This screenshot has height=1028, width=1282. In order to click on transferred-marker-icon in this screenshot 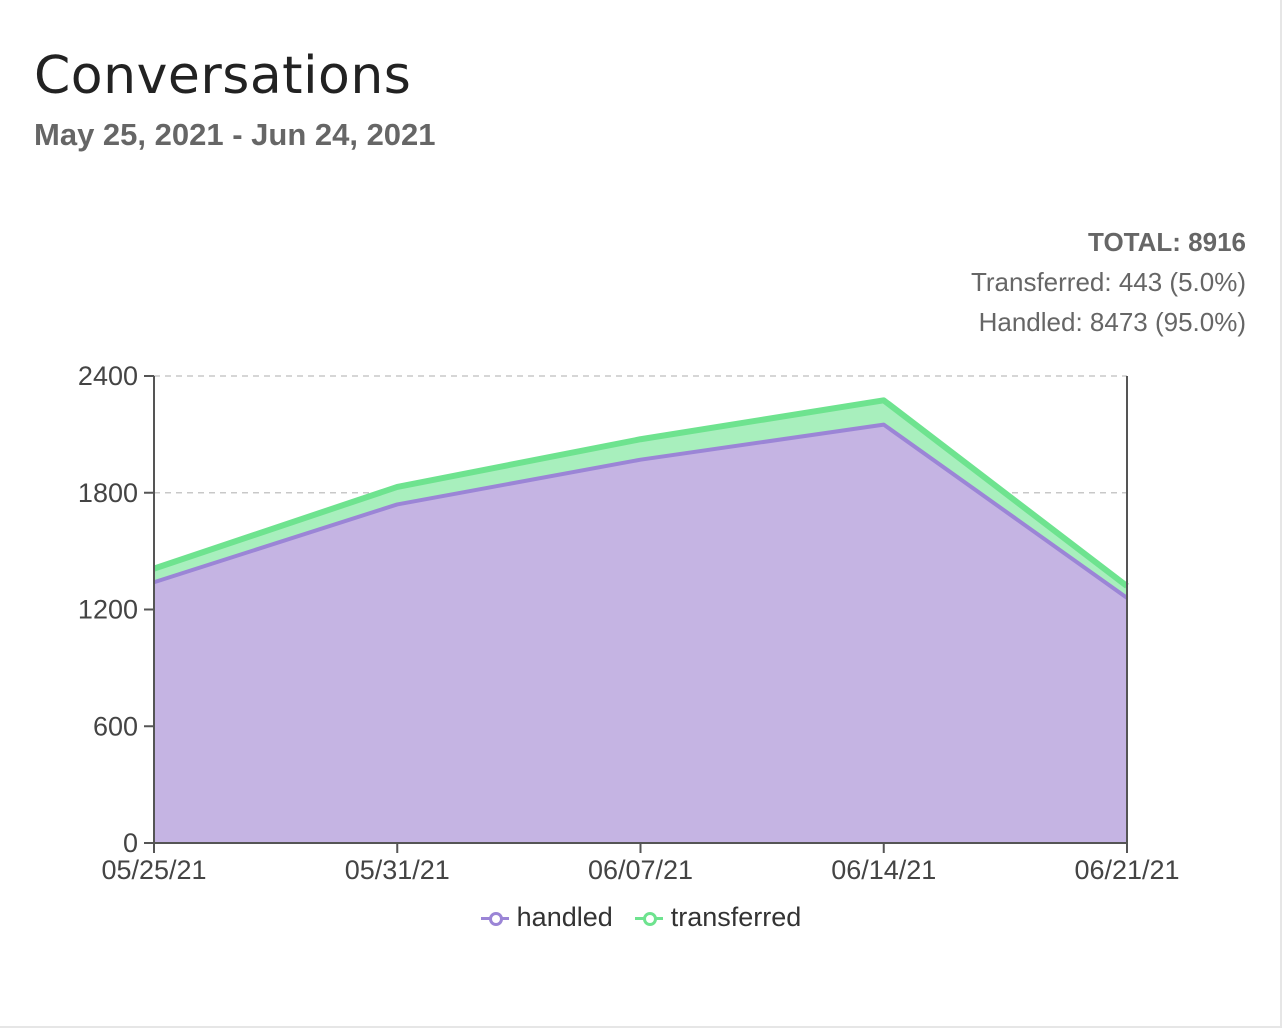, I will do `click(648, 918)`.